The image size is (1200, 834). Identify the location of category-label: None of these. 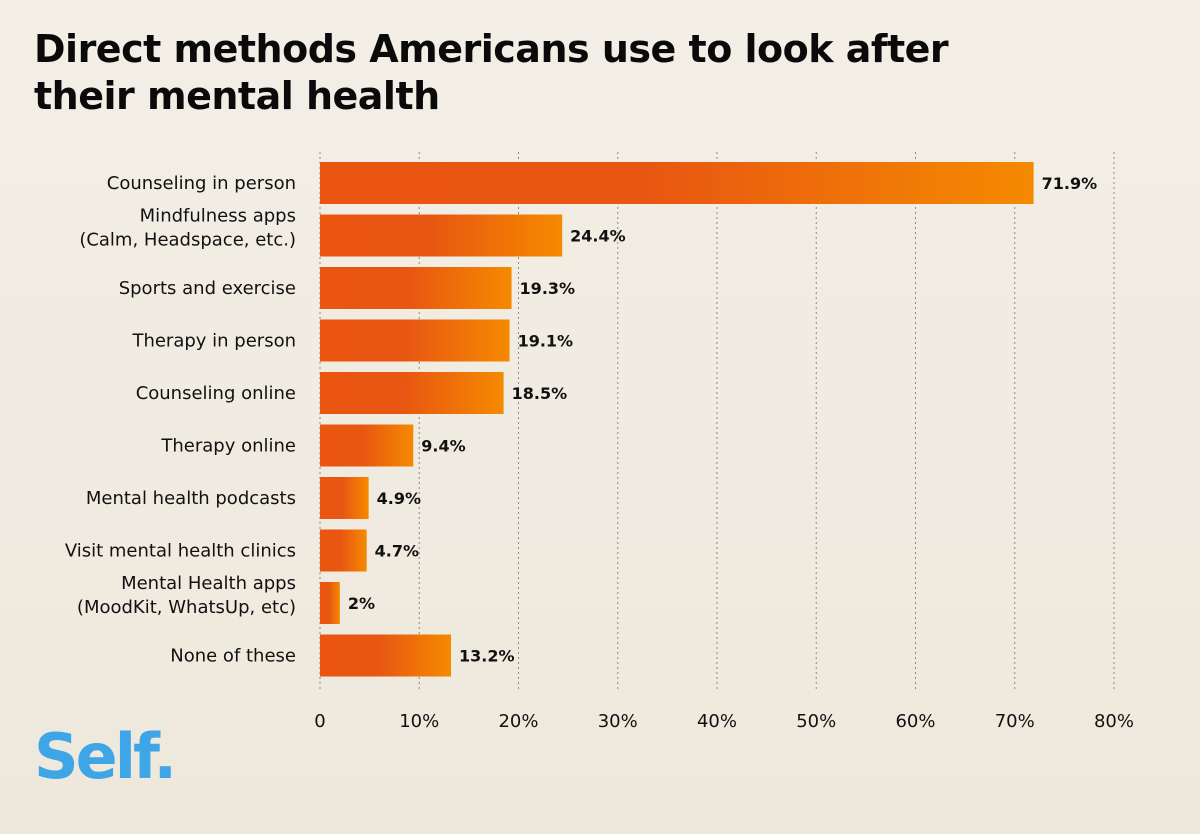
(233, 656).